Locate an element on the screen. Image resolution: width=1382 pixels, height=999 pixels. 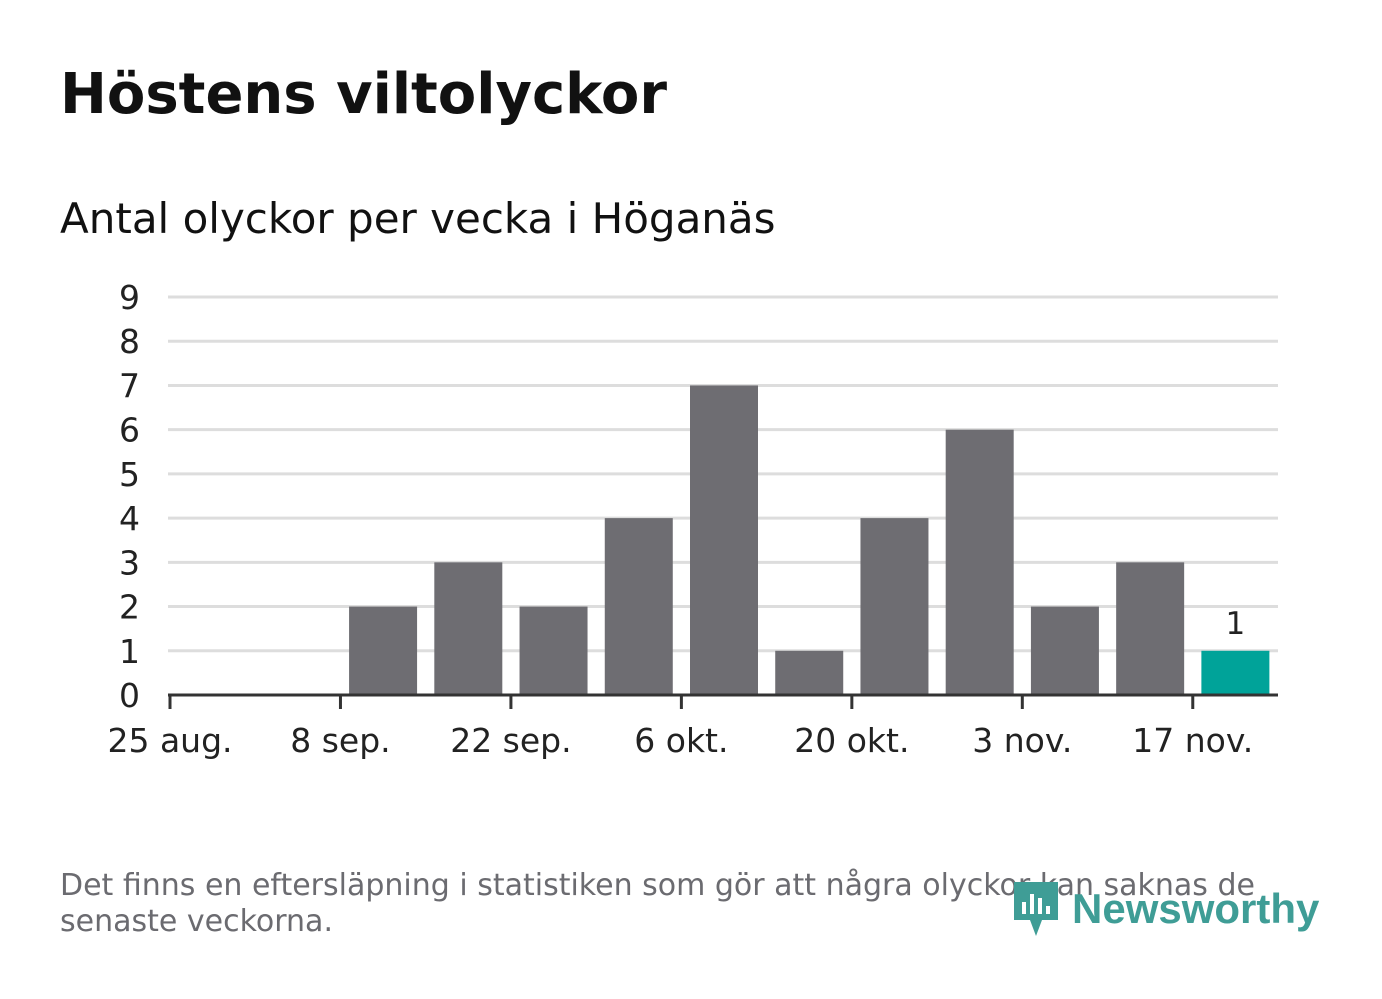
y-tick-label: 2 is located at coordinates (129, 607).